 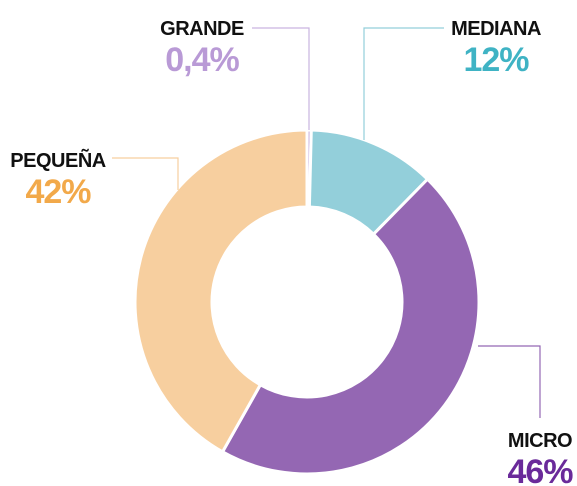 I want to click on value-label: 0,4%, so click(x=202, y=60).